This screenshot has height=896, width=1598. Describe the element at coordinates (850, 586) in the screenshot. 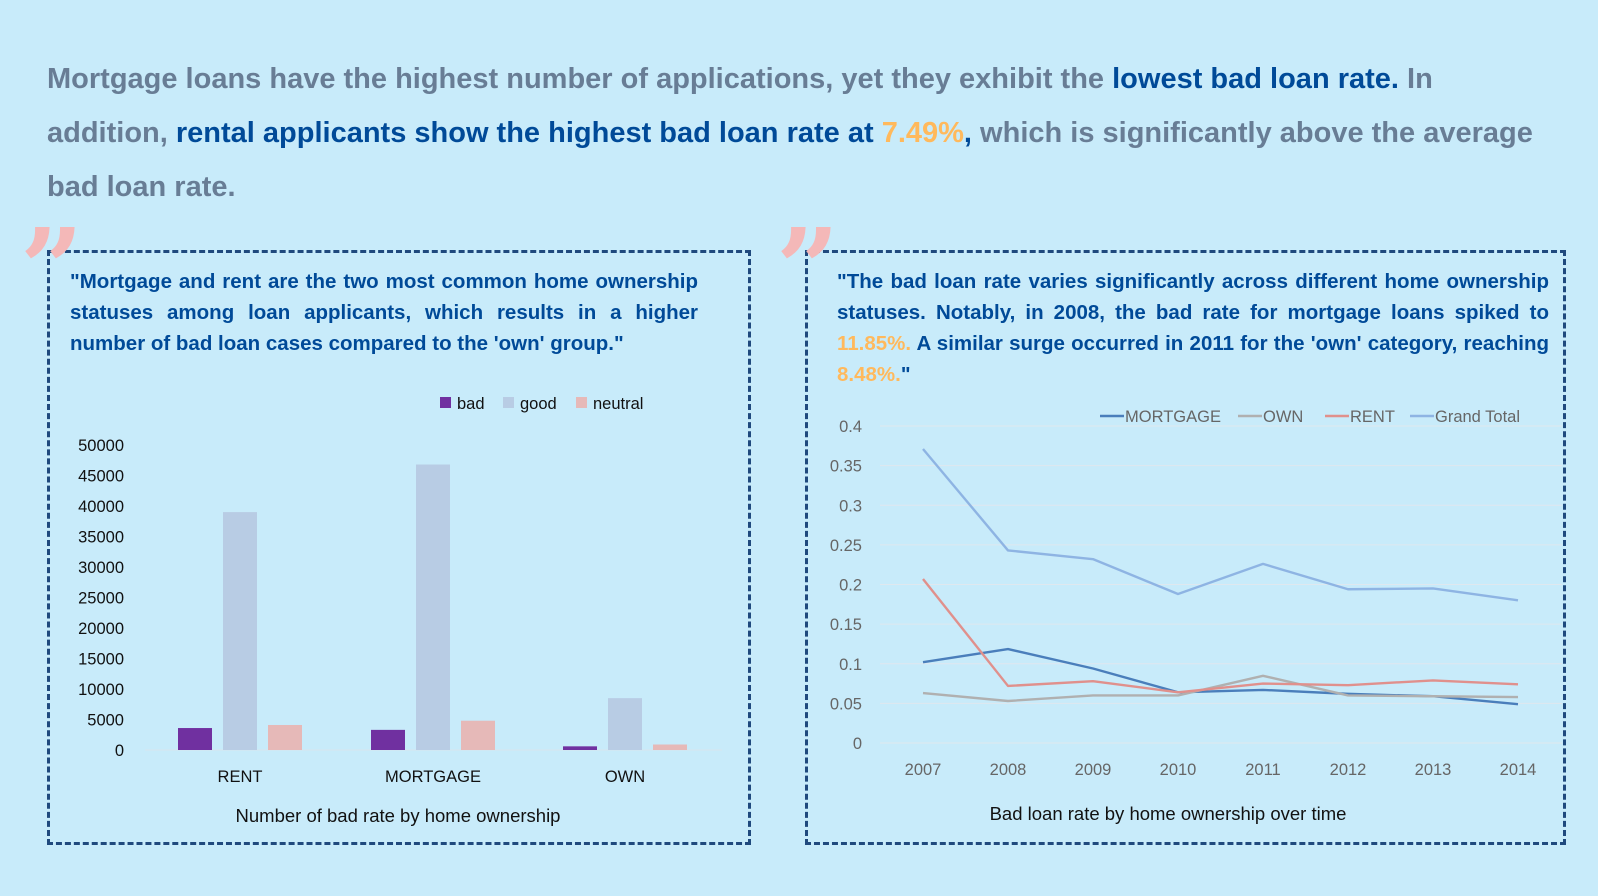

I see `line-y-tick-label: 0.2` at that location.